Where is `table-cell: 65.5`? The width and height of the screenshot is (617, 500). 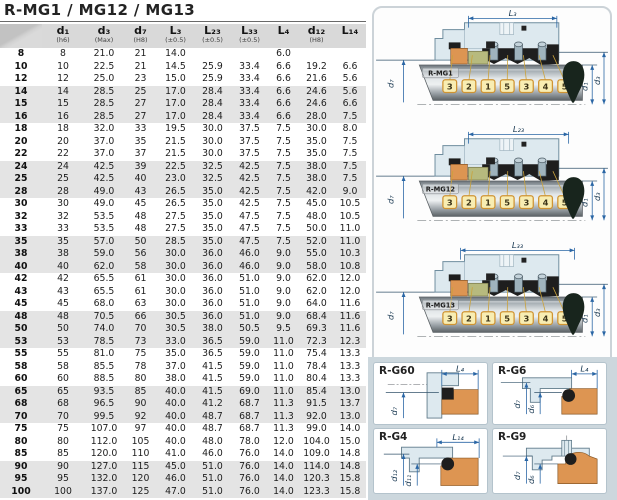 table-cell: 65.5 is located at coordinates (104, 291).